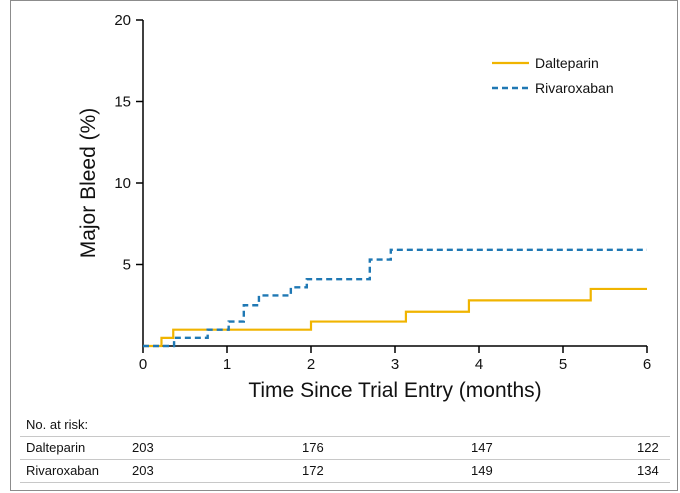 The image size is (680, 493). Describe the element at coordinates (647, 364) in the screenshot. I see `x-tick-label: 6` at that location.